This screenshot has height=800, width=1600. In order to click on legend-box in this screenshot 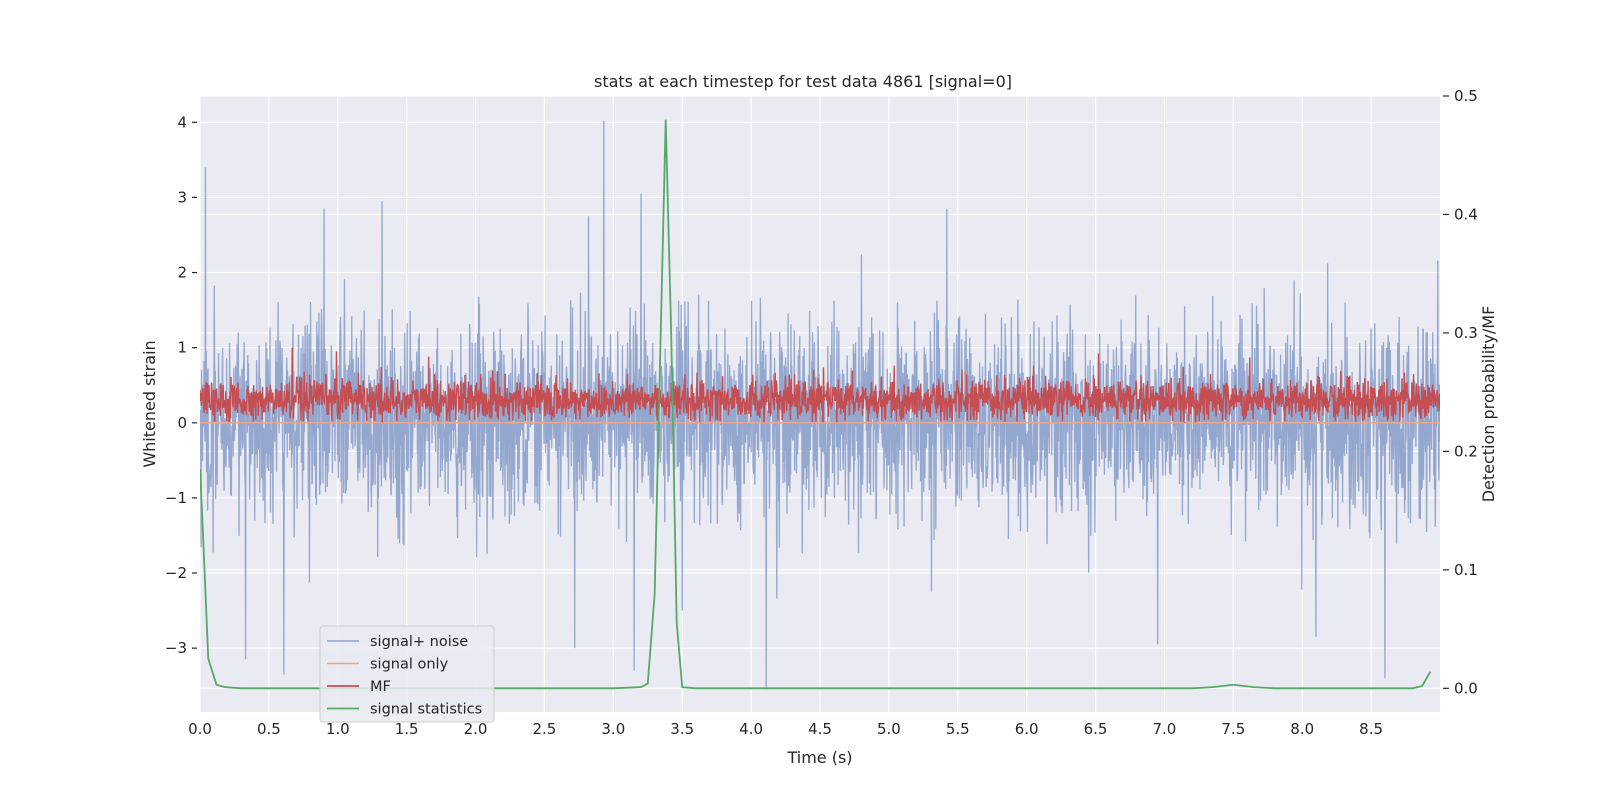, I will do `click(407, 674)`.